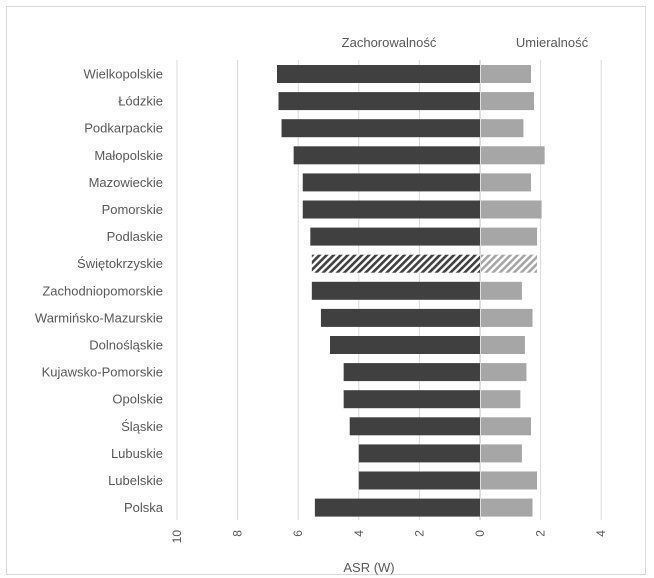  Describe the element at coordinates (123, 128) in the screenshot. I see `category-label: Podkarpackie` at that location.